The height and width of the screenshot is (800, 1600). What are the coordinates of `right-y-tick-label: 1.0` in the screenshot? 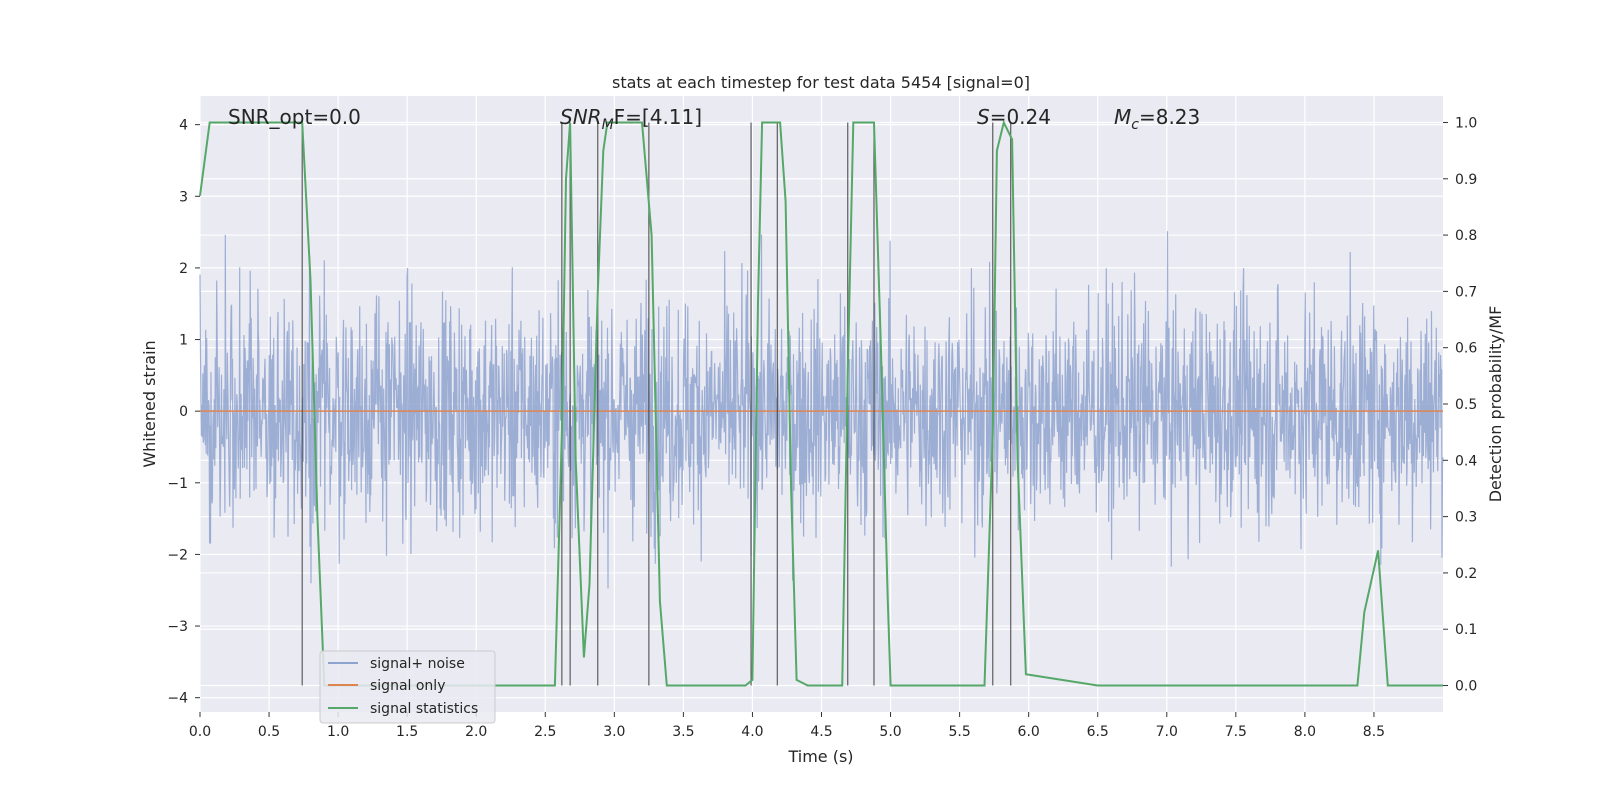 It's located at (1466, 123).